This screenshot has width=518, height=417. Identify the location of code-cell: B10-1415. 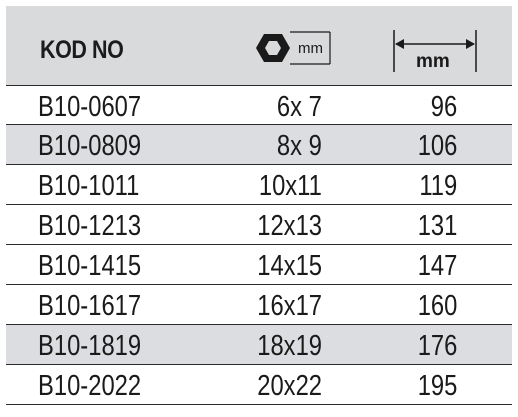
(90, 266).